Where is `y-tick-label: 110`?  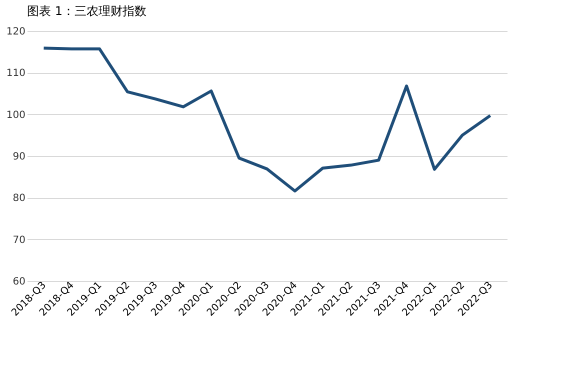 y-tick-label: 110 is located at coordinates (16, 74).